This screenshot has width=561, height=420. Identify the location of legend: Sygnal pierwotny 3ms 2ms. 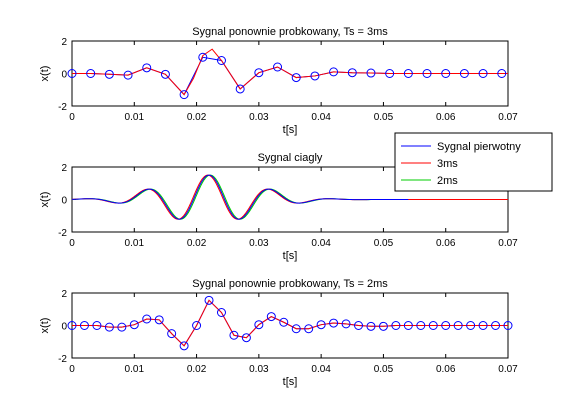
(473, 162).